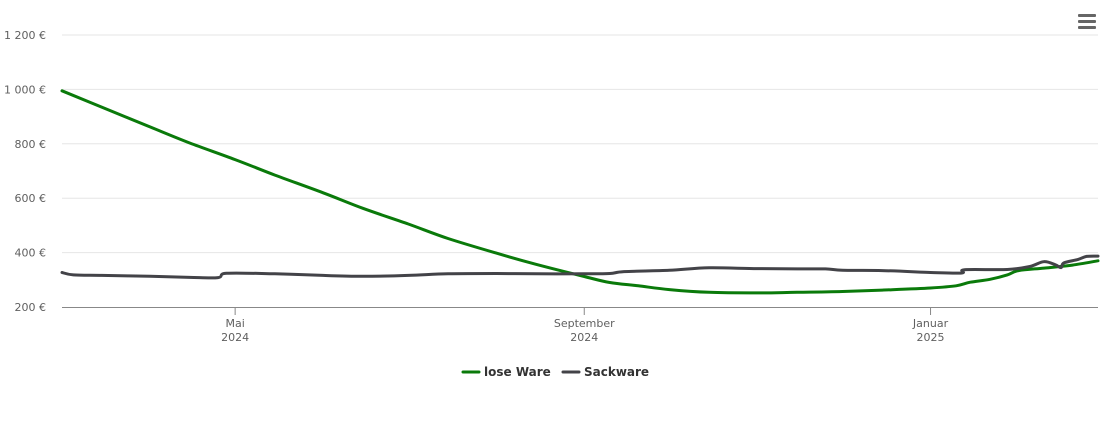 Image resolution: width=1110 pixels, height=422 pixels. I want to click on y-axis: 200 € 400 € 600 € 800 € 1 000 € 1 200 €, so click(25, 171).